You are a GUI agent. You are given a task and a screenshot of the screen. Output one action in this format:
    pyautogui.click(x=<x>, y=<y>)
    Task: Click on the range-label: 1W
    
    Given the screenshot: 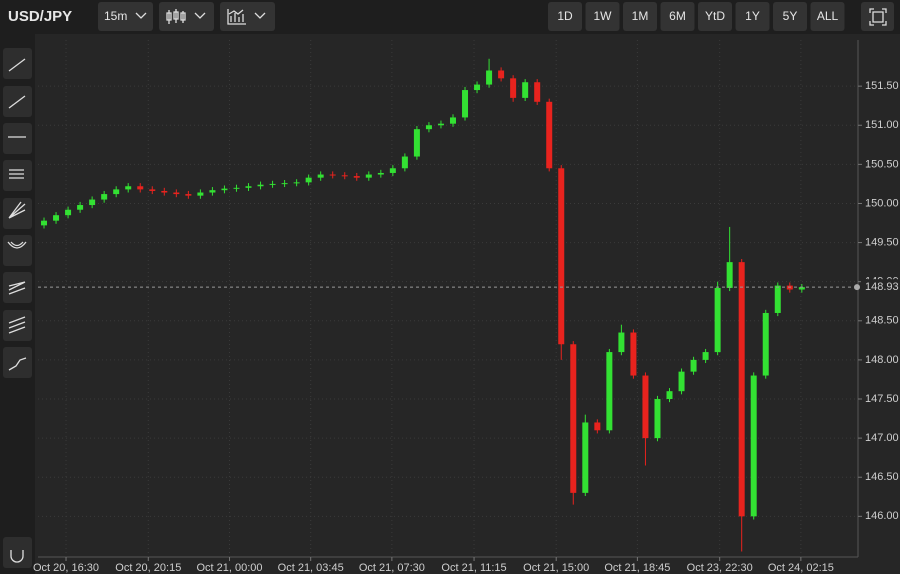 What is the action you would take?
    pyautogui.click(x=603, y=16)
    